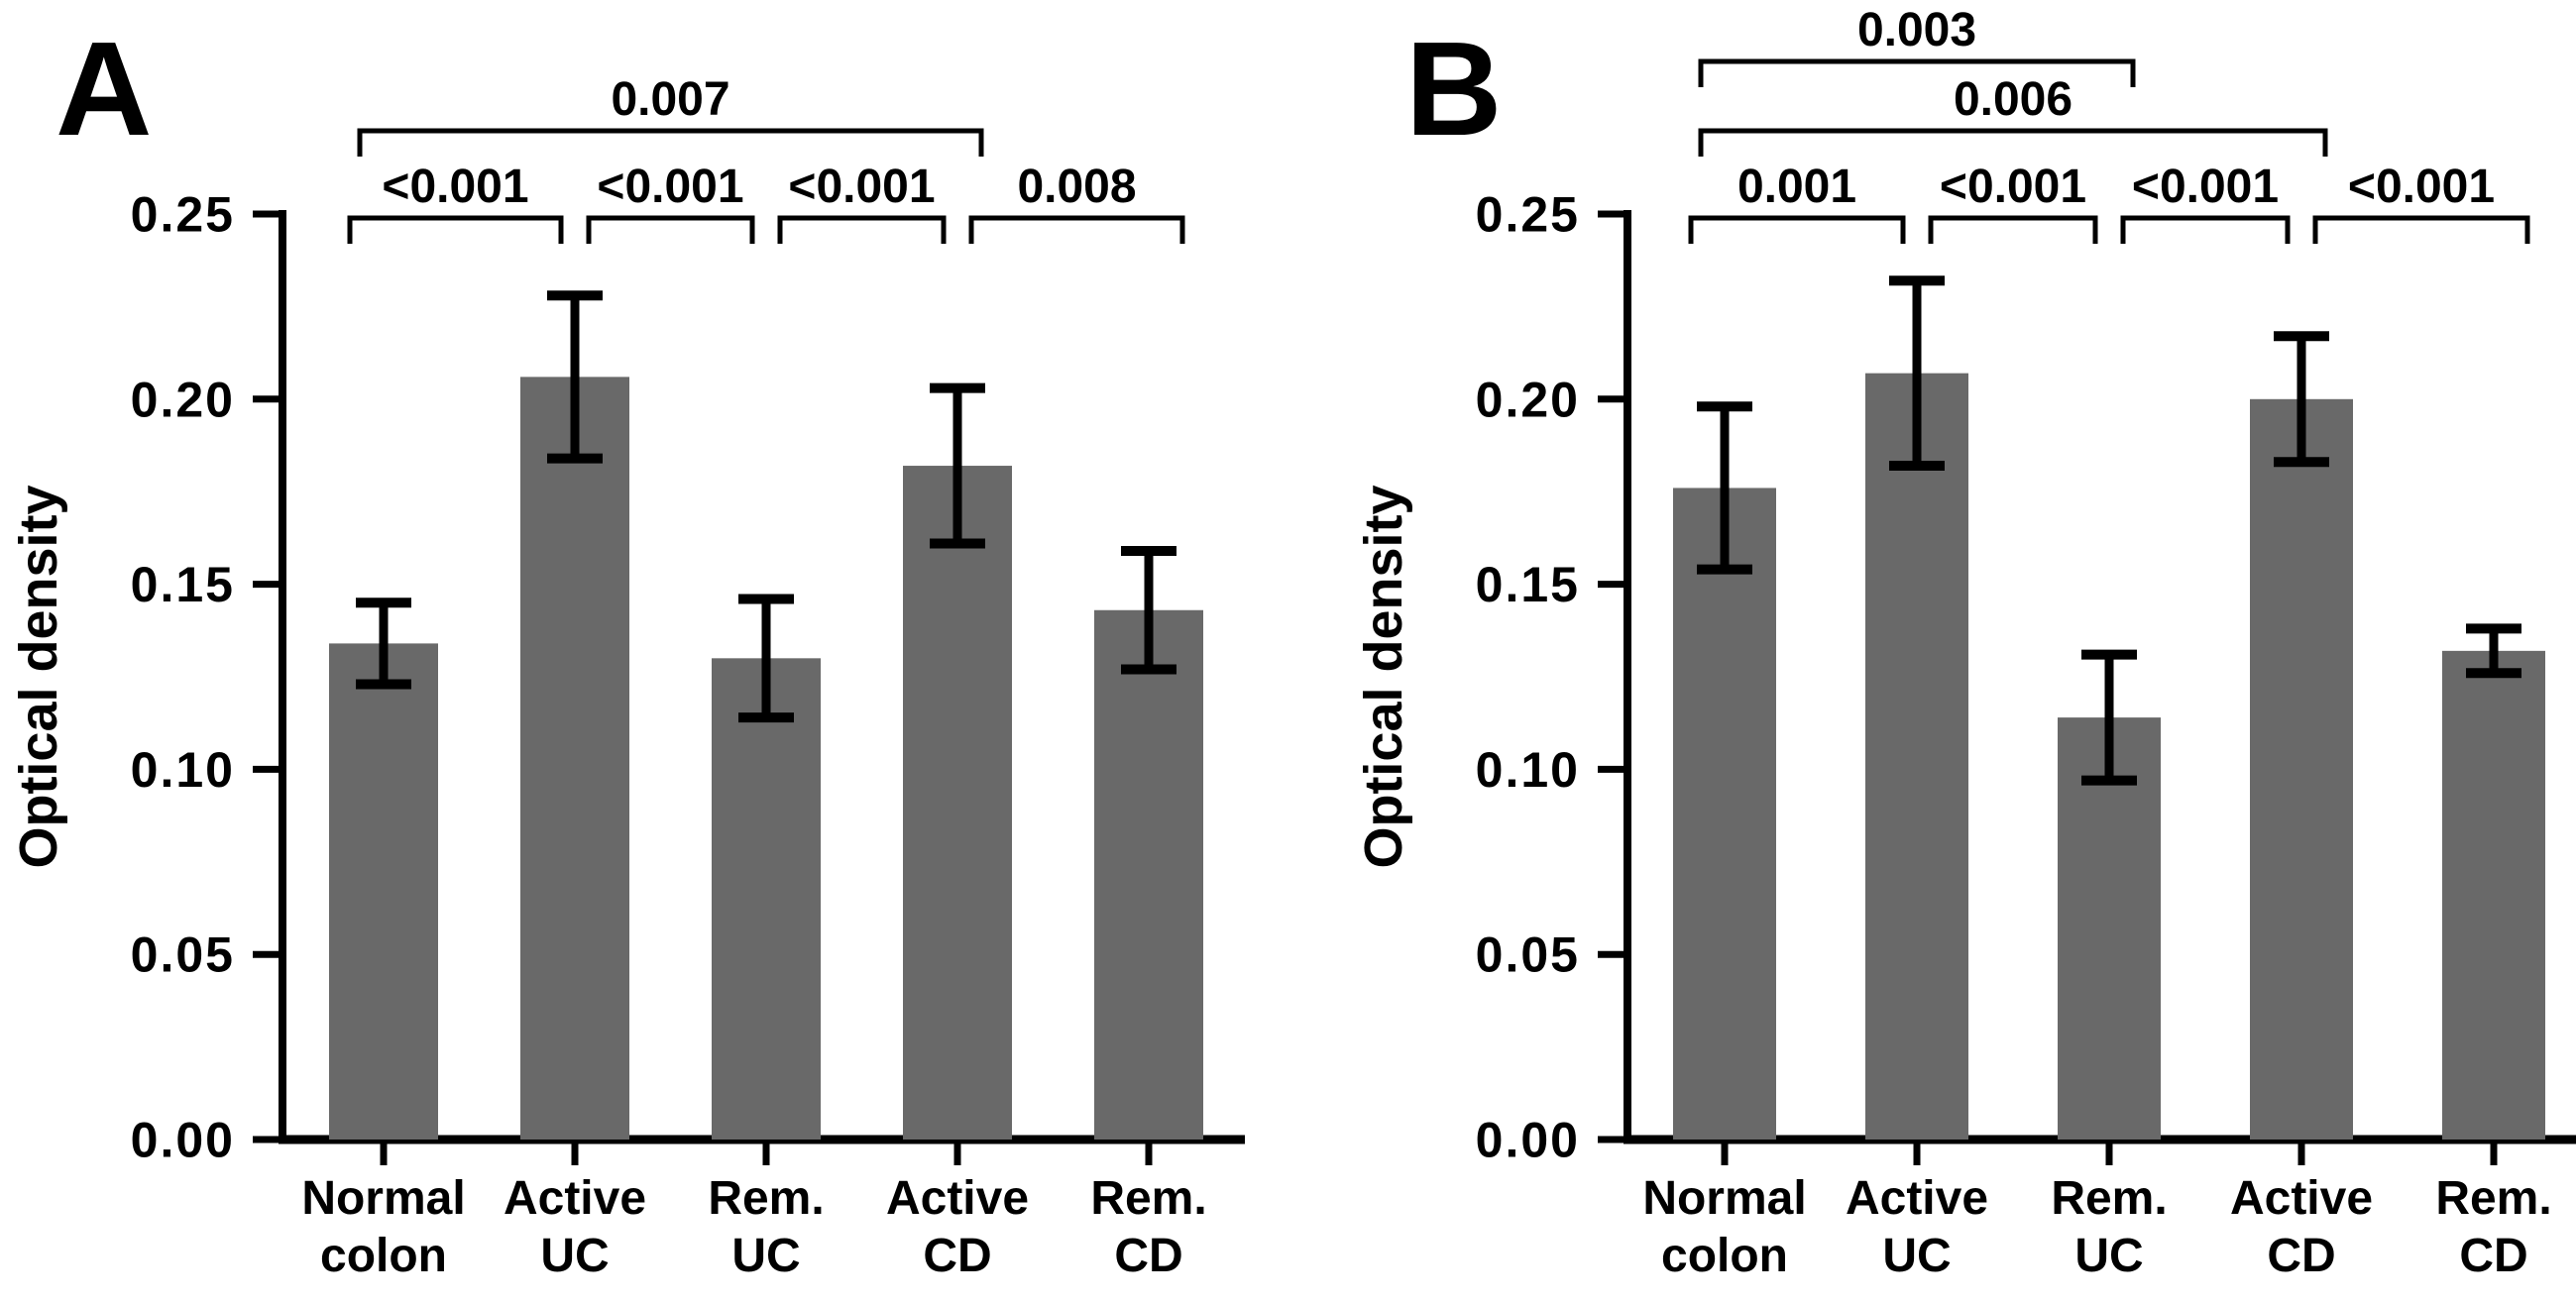 This screenshot has width=2576, height=1305. What do you see at coordinates (1076, 187) in the screenshot?
I see `significance-p-value: 0.008` at bounding box center [1076, 187].